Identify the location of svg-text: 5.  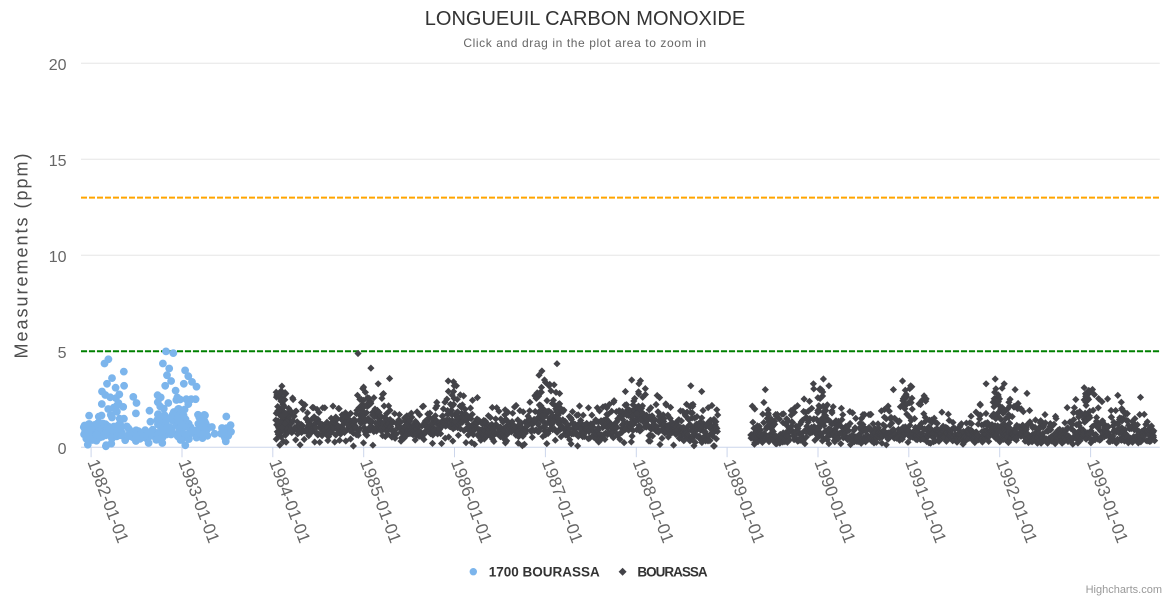
(62, 353).